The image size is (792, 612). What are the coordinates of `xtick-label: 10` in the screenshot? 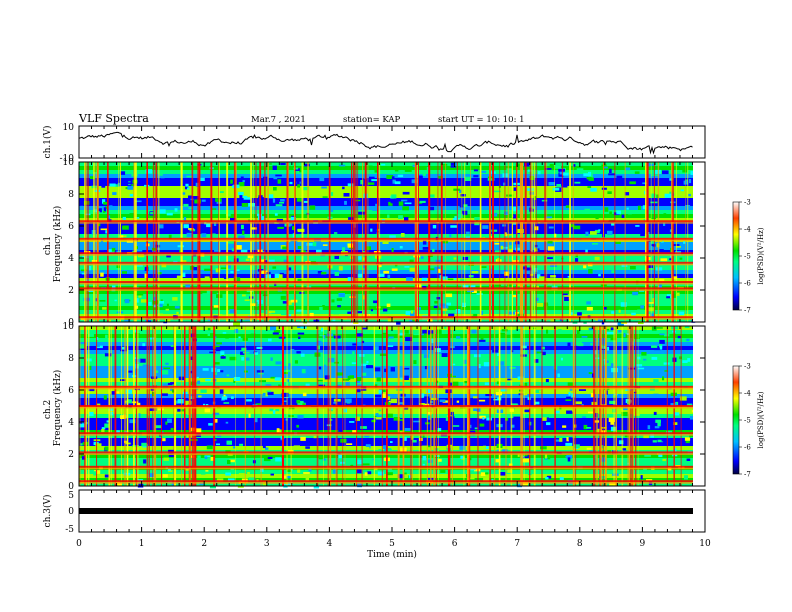 It's located at (705, 544).